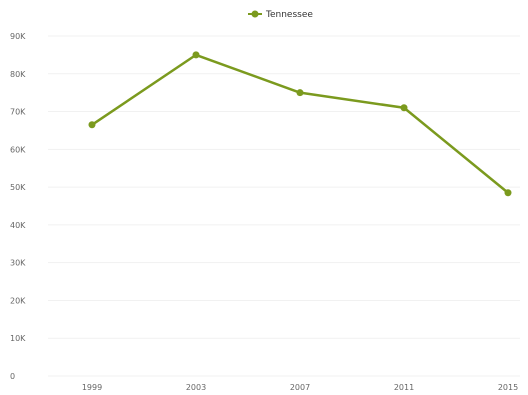 This screenshot has height=395, width=528. Describe the element at coordinates (18, 338) in the screenshot. I see `y-tick-label: 10K` at that location.